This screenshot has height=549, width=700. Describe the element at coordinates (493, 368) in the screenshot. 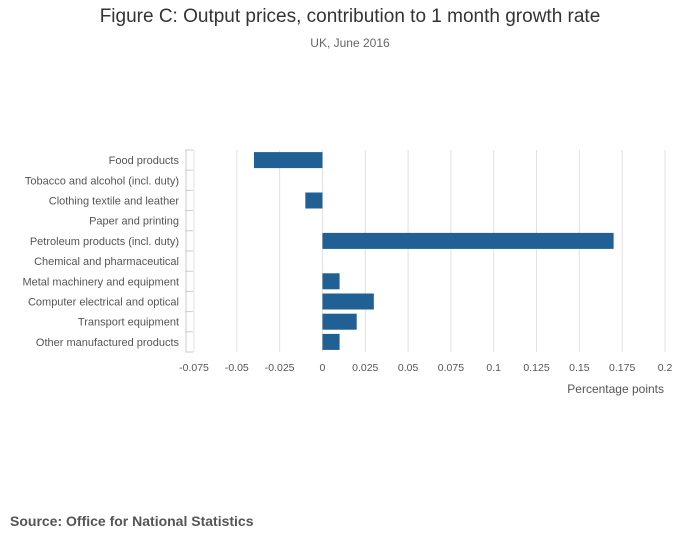

I see `x-tick-label: 0.1` at that location.